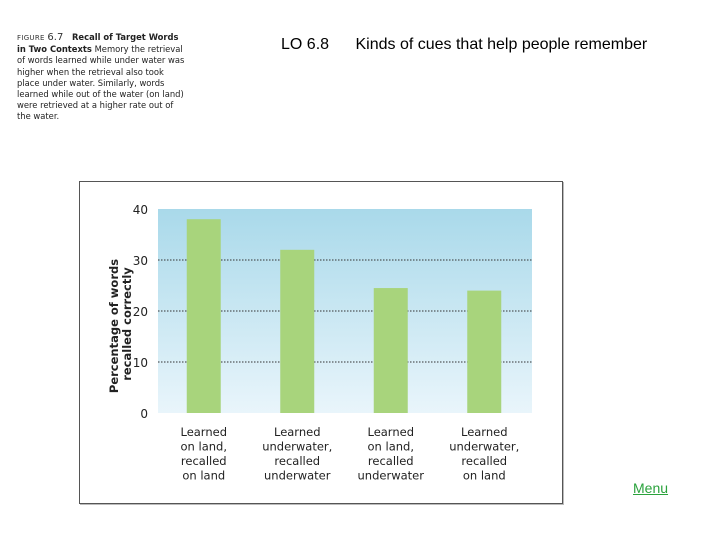  Describe the element at coordinates (55, 37) in the screenshot. I see `figure-number: 6.7` at that location.